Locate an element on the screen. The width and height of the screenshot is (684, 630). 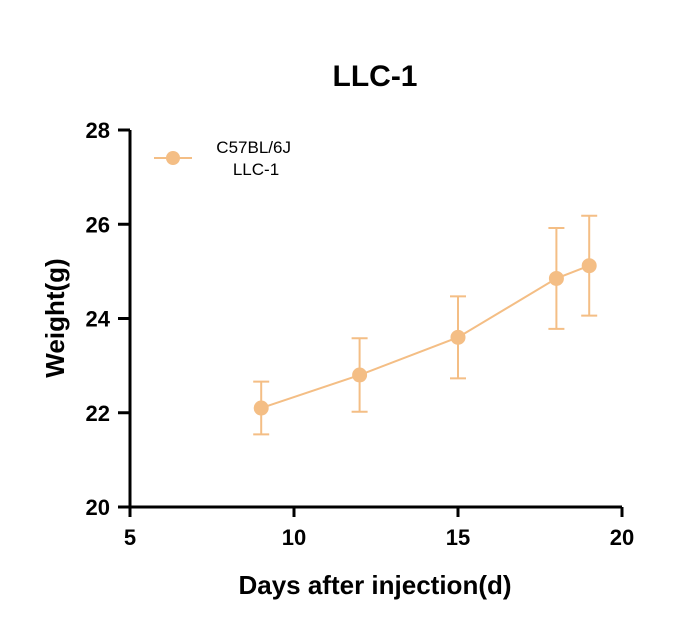
legend-label-line-1: C57BL/6J is located at coordinates (253, 147).